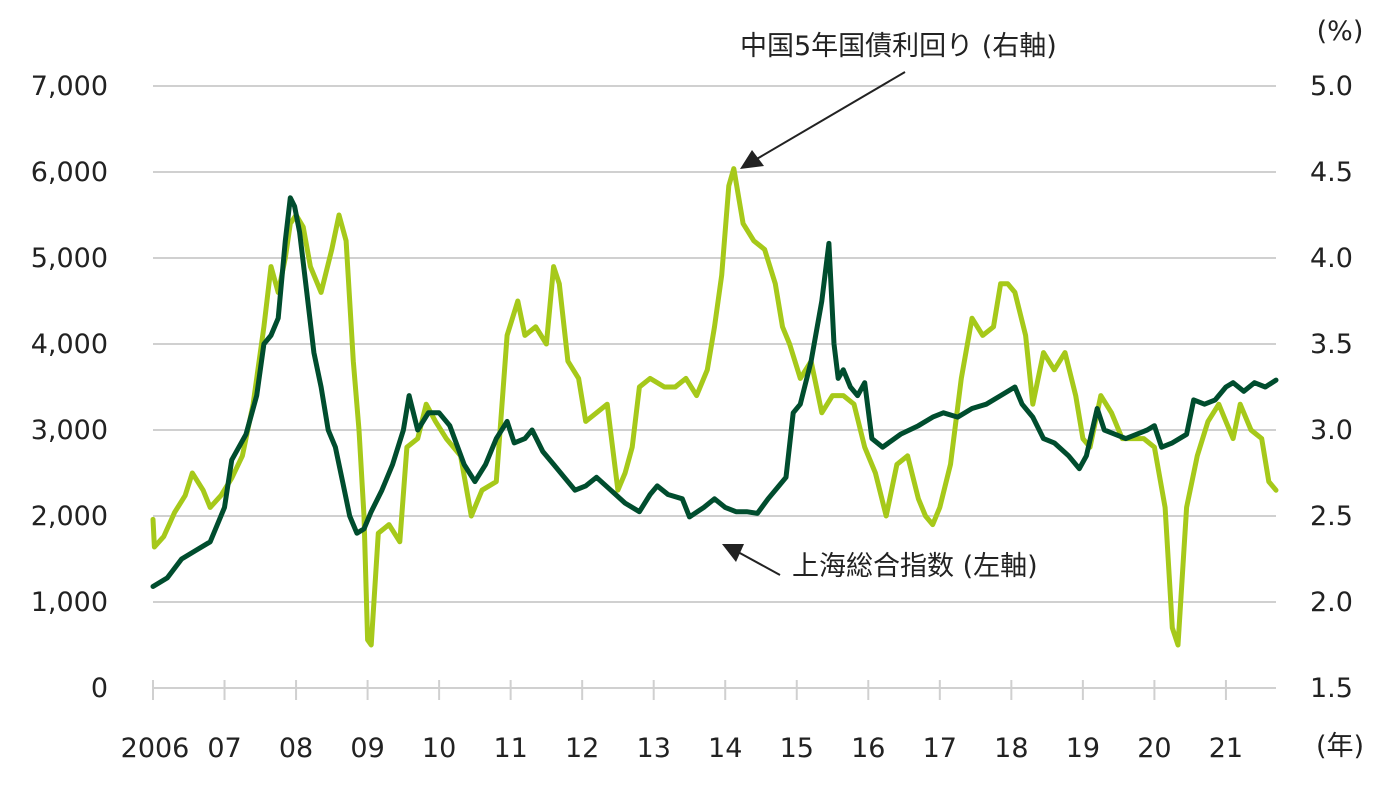  Describe the element at coordinates (155, 748) in the screenshot. I see `x-tick-label: 2006` at that location.